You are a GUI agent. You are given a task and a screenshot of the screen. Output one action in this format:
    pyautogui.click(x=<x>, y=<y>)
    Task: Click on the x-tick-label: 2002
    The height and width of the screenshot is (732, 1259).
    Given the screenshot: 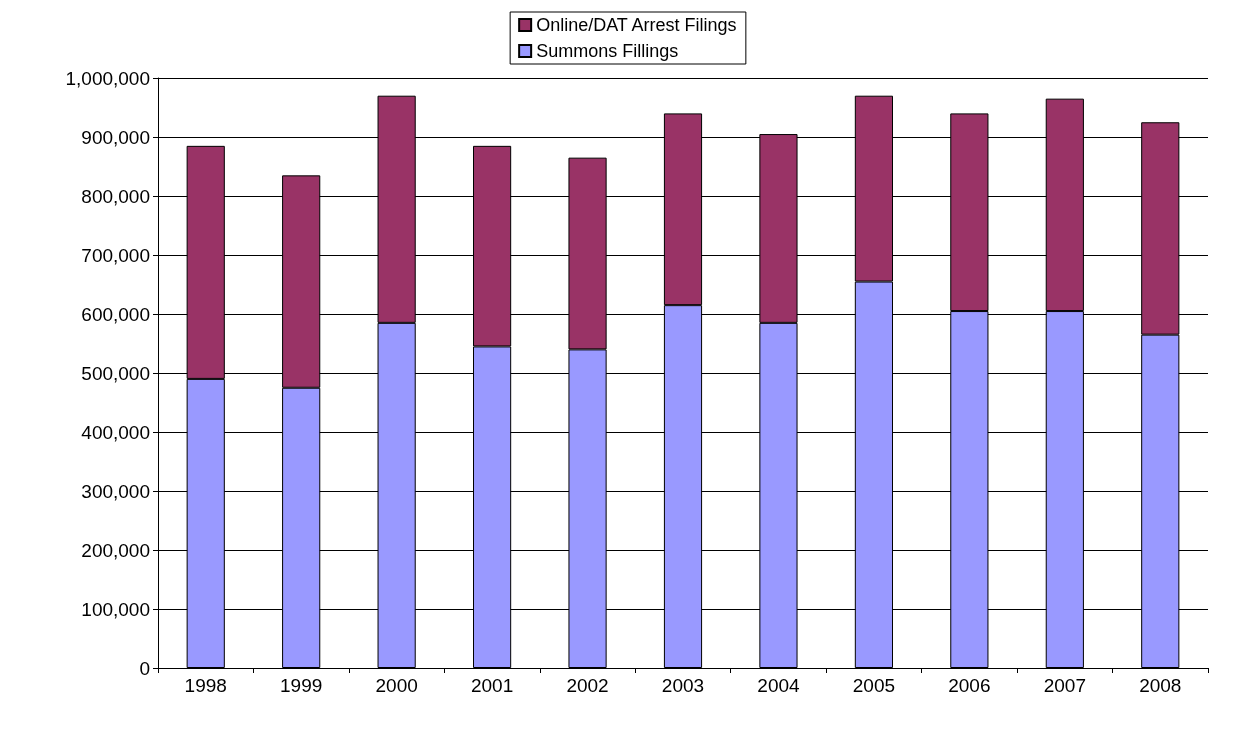 What is the action you would take?
    pyautogui.click(x=587, y=685)
    